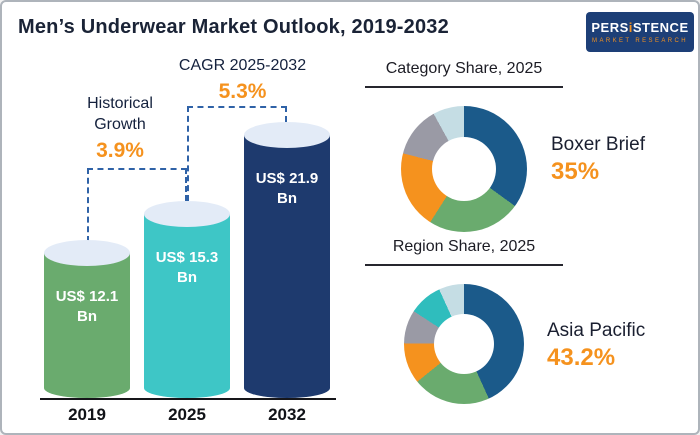 The height and width of the screenshot is (435, 700). Describe the element at coordinates (640, 27) in the screenshot. I see `logo-wordmark: PERSiSTENCE` at that location.